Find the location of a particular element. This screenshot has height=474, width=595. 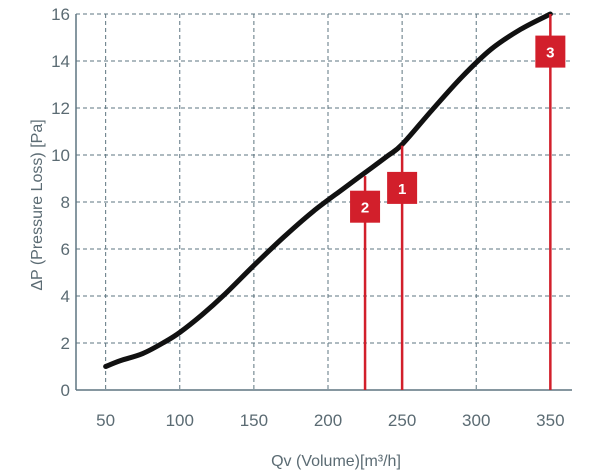

y-tick-label: 12 is located at coordinates (60, 108).